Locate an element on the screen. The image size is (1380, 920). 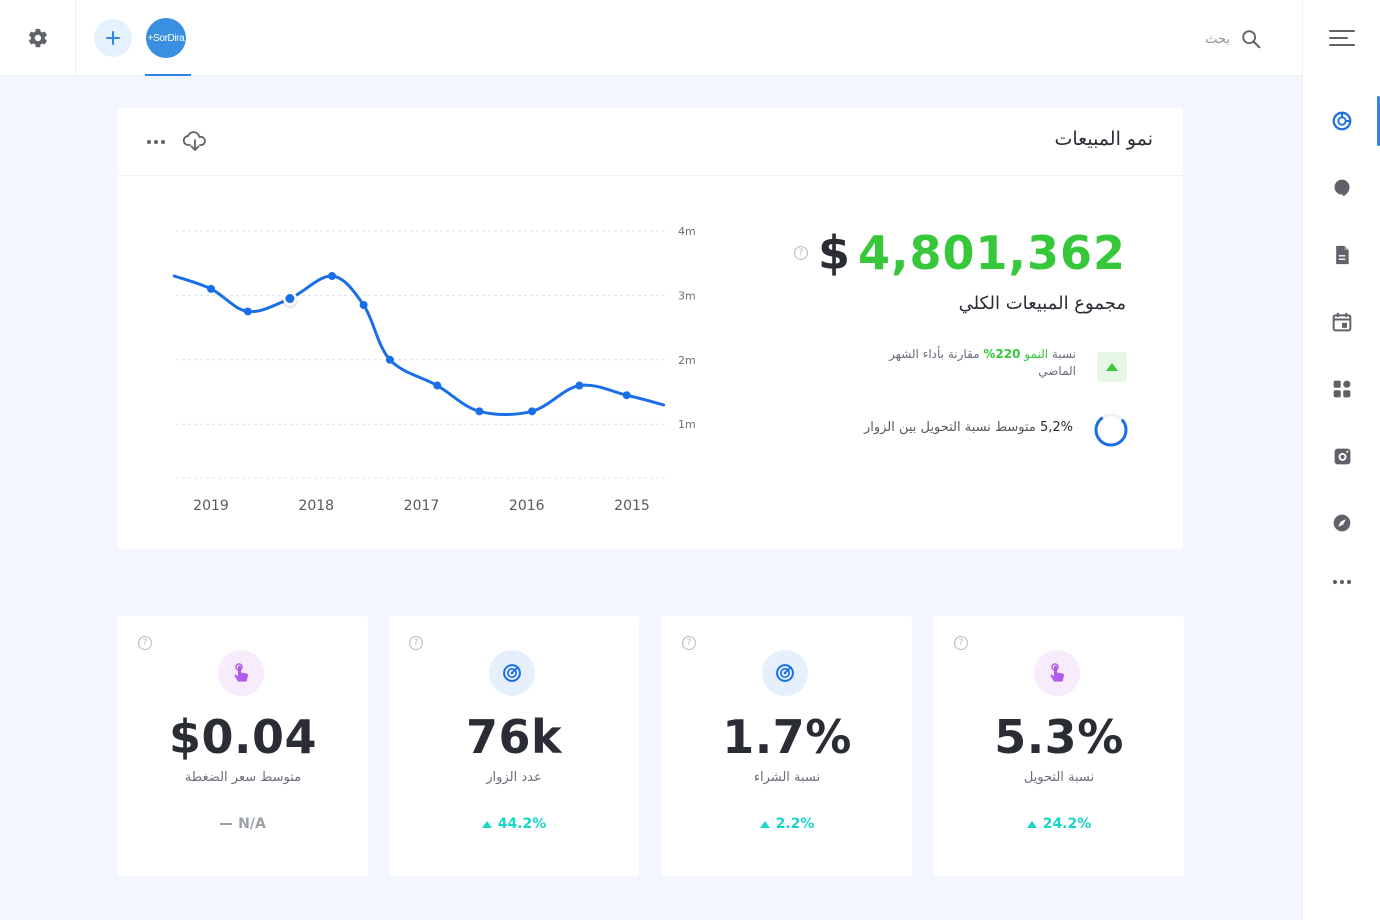
total-sales: ? $ 4,801,362 is located at coordinates (959, 253).